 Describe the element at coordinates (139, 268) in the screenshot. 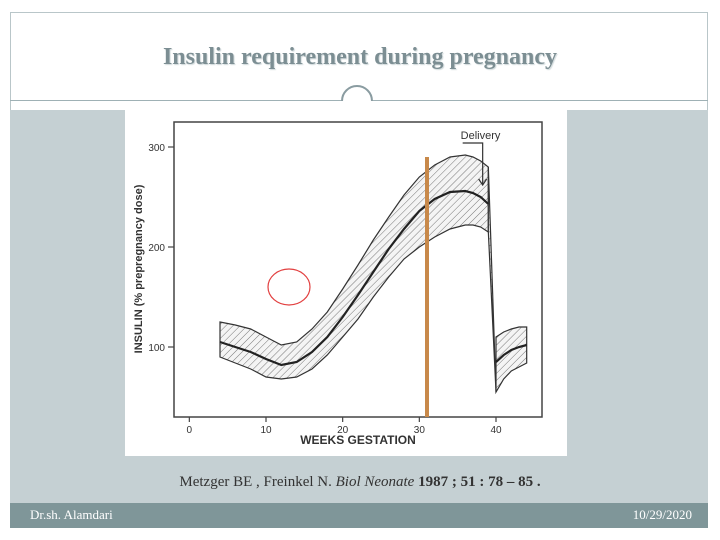

I see `y-axis-label: INSULIN (% prepregnancy dose)` at that location.